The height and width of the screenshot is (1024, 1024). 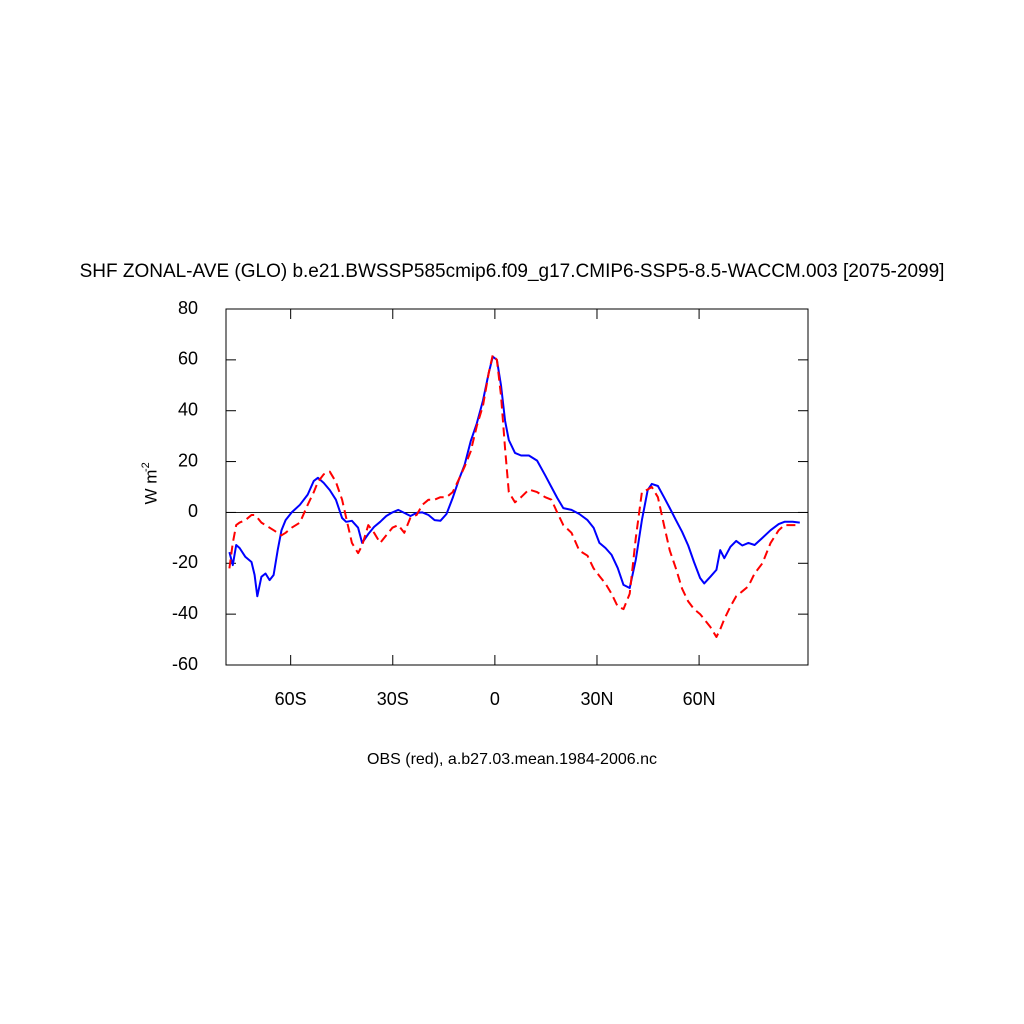 I want to click on series-line, so click(x=514, y=476).